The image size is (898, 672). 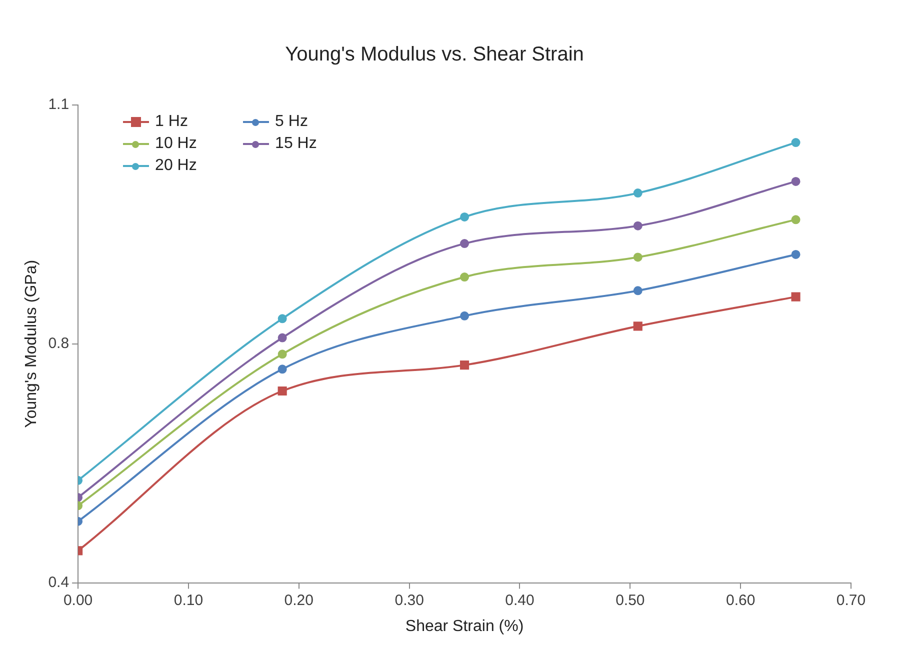 What do you see at coordinates (296, 144) in the screenshot?
I see `legend-label: 15 Hz` at bounding box center [296, 144].